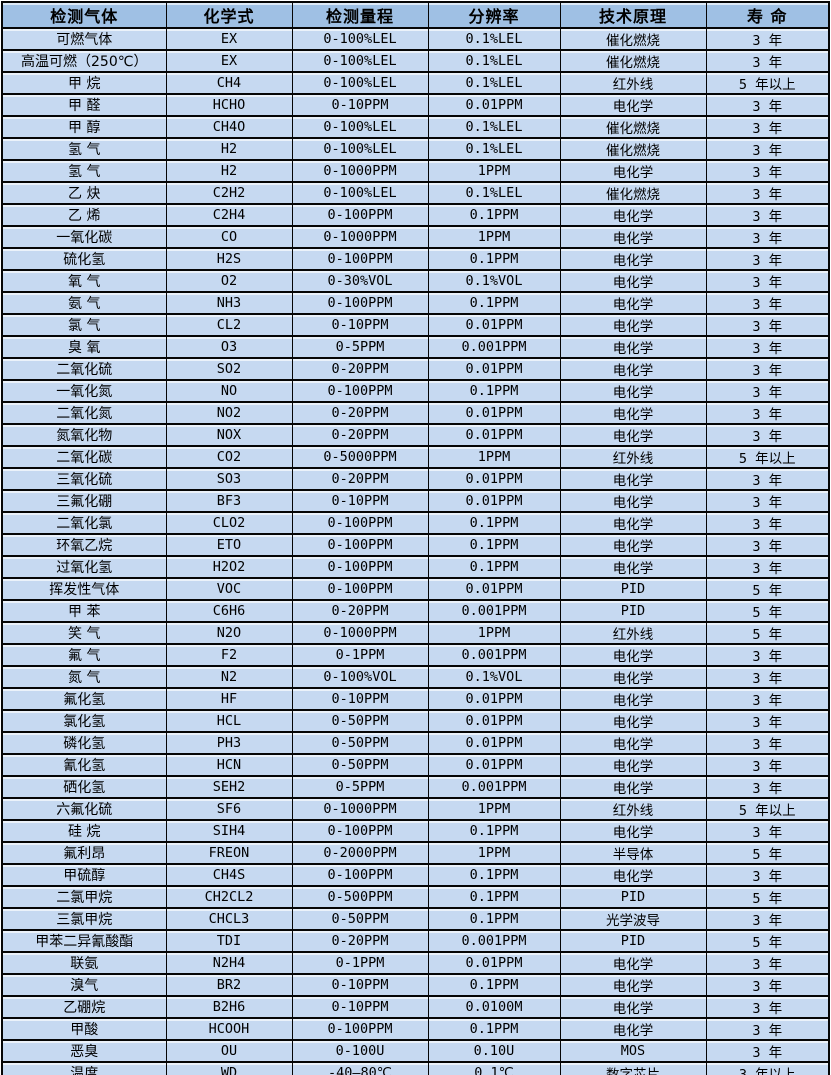 This screenshot has height=1075, width=831. I want to click on table-row: 三氯甲烷 CHCL3 0-50PPM 0.1PPM 光学波导 3 年, so click(415, 919).